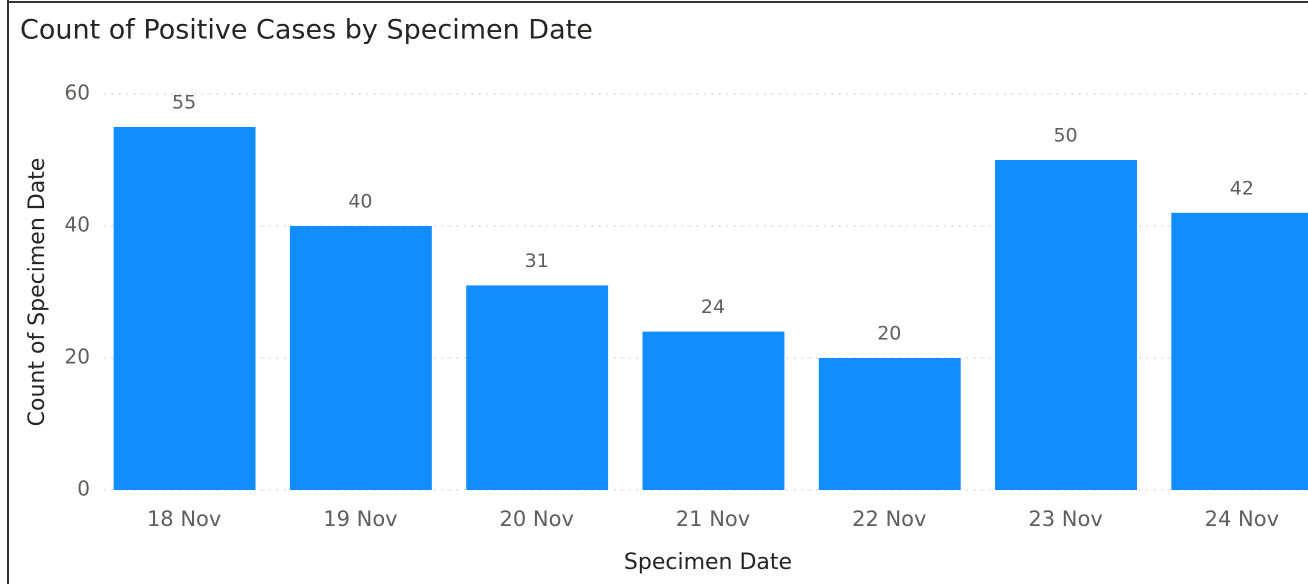  Describe the element at coordinates (1242, 188) in the screenshot. I see `data-label: 42` at that location.